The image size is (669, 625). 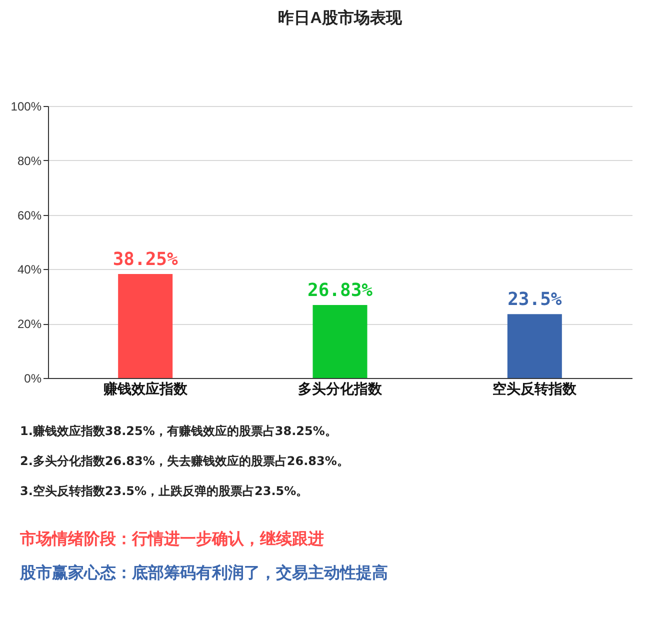 What do you see at coordinates (29, 161) in the screenshot?
I see `y-tick-label: 80%` at bounding box center [29, 161].